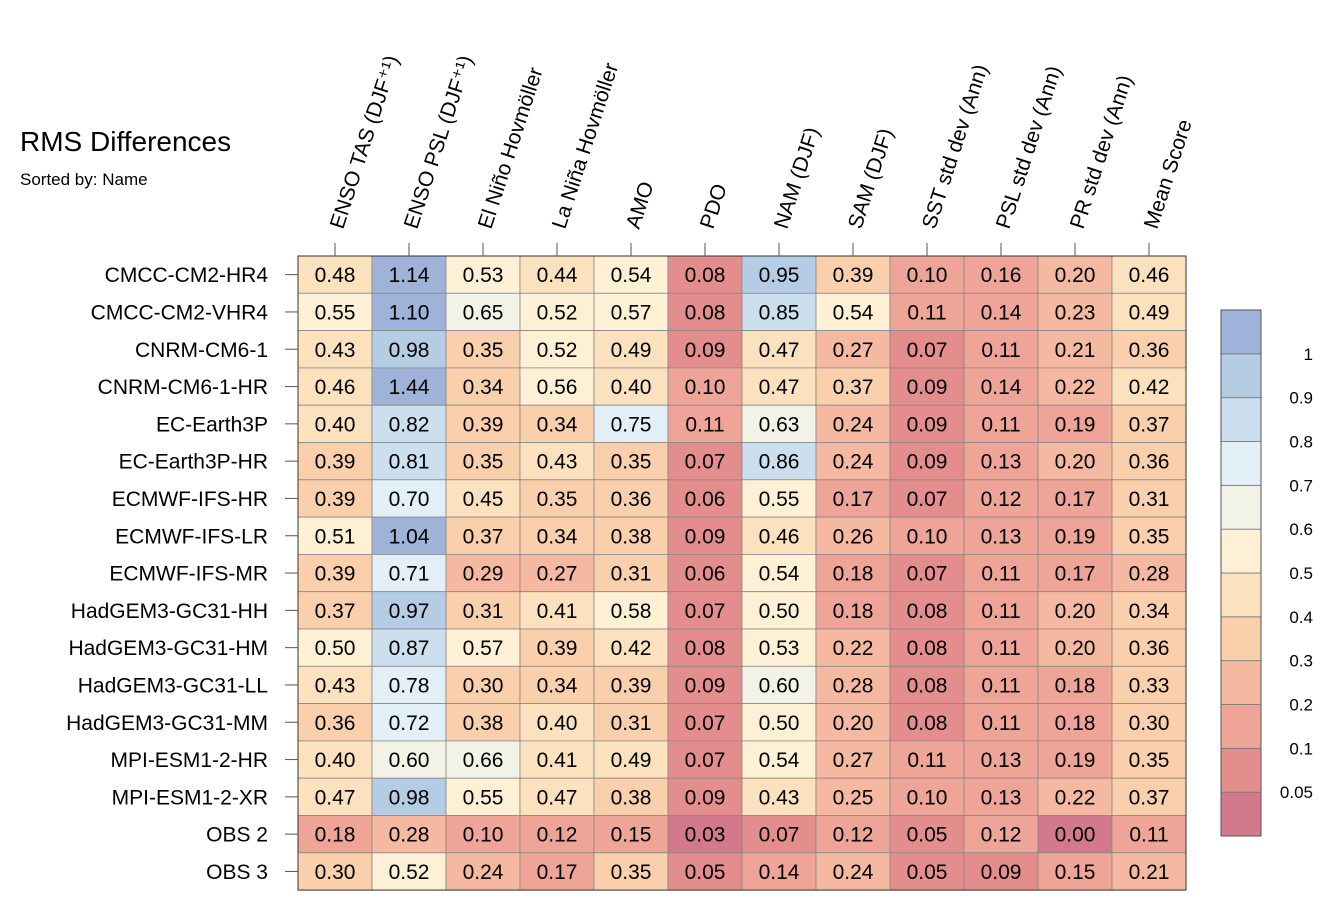 This screenshot has height=914, width=1334. I want to click on cell-value-label: 0.31, so click(631, 723).